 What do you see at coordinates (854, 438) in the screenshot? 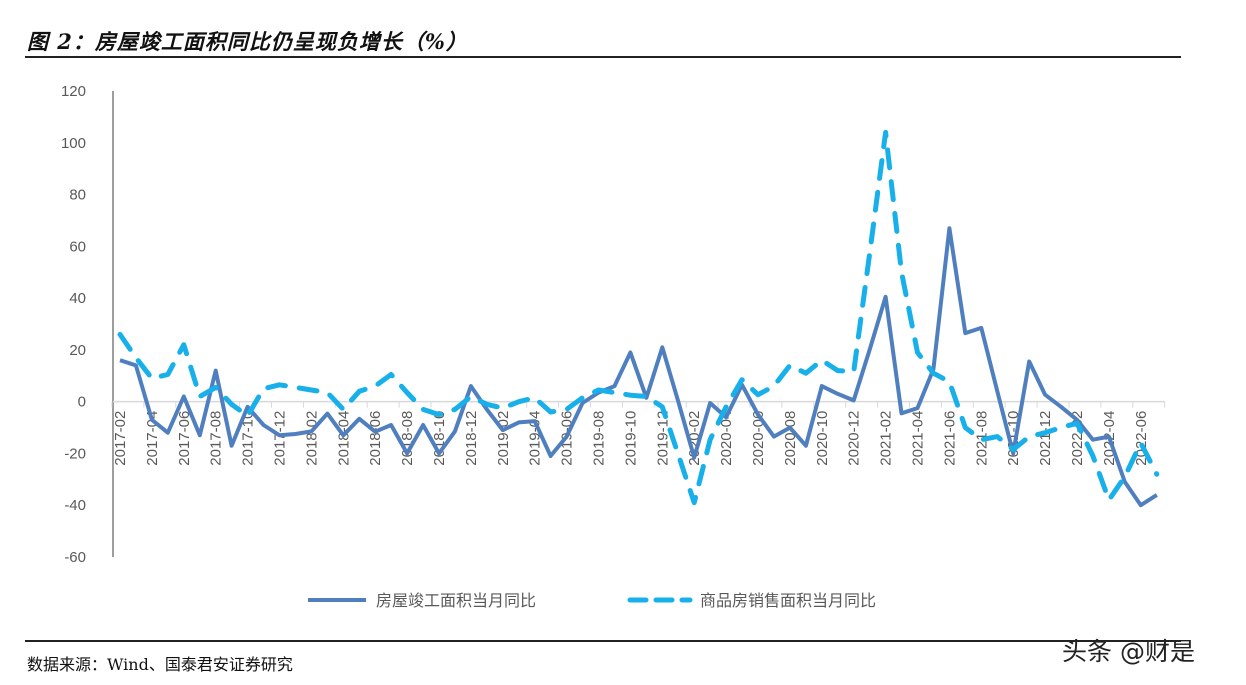
I see `x-tick-label: 2020-12` at bounding box center [854, 438].